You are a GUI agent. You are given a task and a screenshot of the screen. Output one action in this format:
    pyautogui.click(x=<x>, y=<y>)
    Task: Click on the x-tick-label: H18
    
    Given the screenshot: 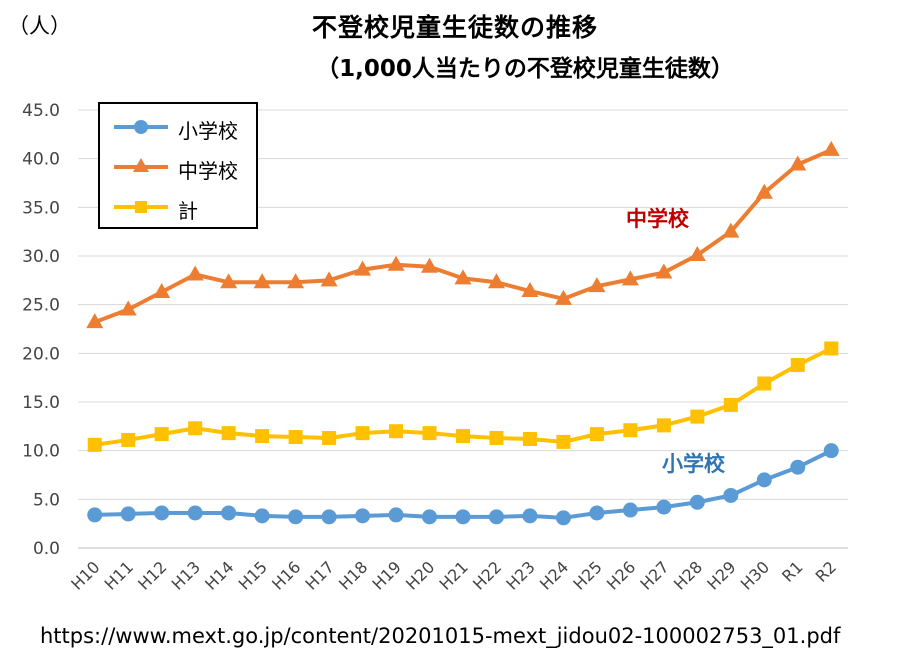 What is the action you would take?
    pyautogui.click(x=353, y=575)
    